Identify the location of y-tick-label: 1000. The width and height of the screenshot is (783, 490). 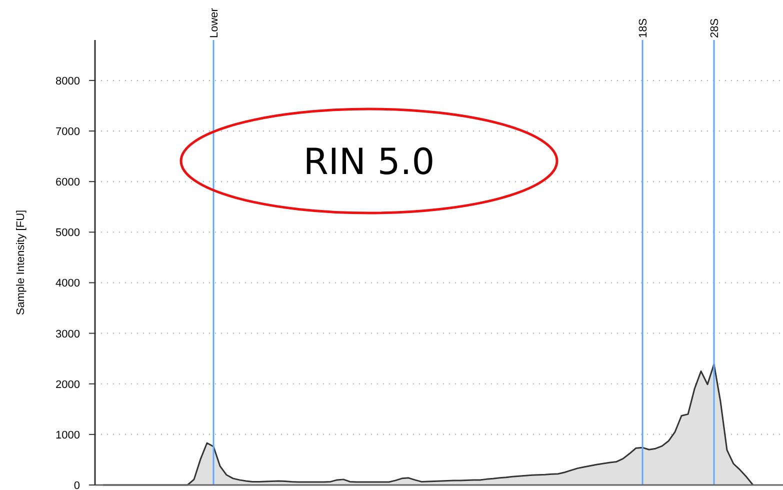
(68, 435).